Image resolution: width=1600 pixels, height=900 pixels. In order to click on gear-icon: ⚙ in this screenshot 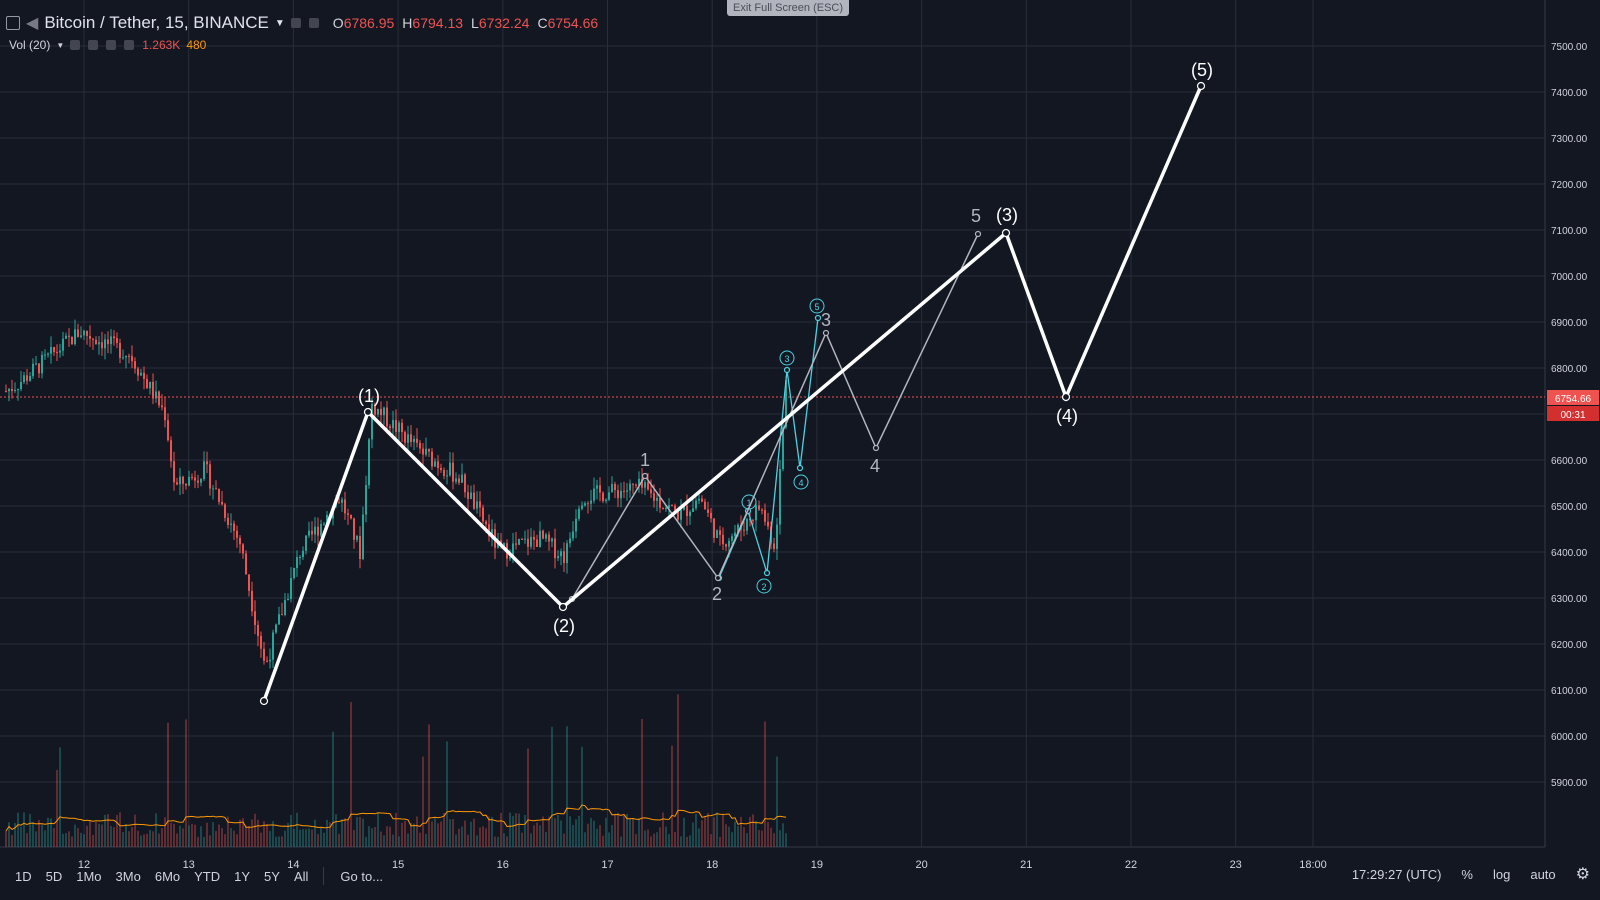, I will do `click(1582, 874)`.